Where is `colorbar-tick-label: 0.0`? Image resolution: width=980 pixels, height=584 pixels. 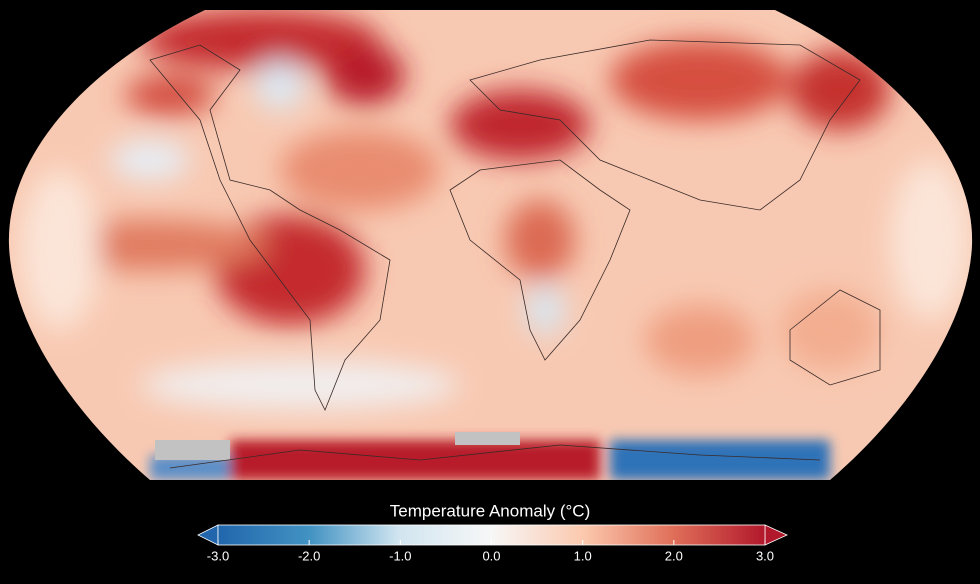
colorbar-tick-label: 0.0 is located at coordinates (491, 555).